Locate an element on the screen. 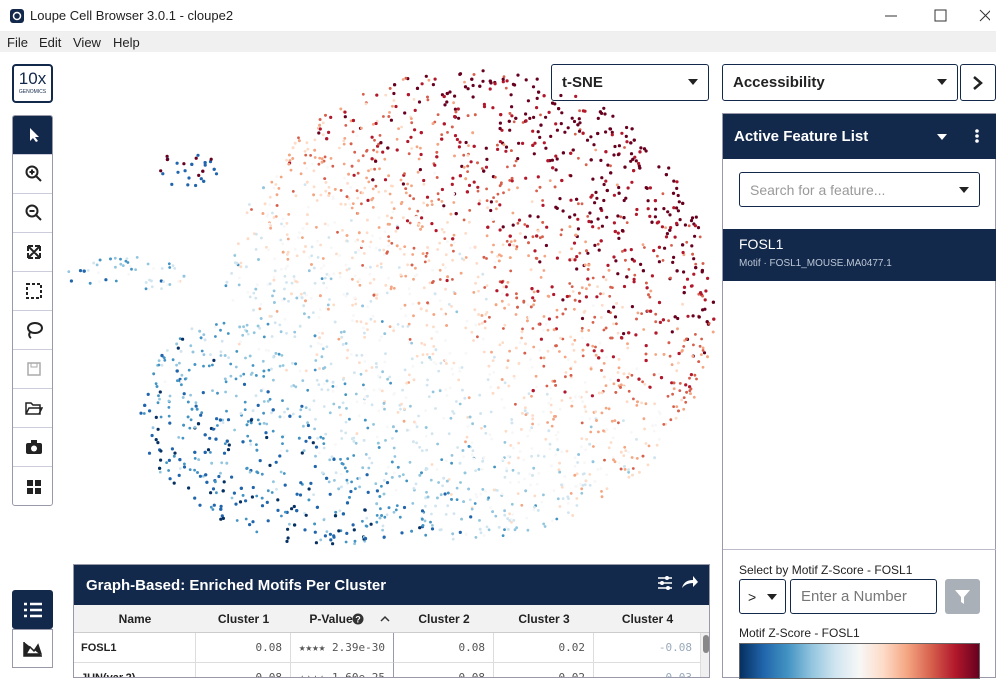 This screenshot has width=996, height=679. screenshot is located at coordinates (32, 447).